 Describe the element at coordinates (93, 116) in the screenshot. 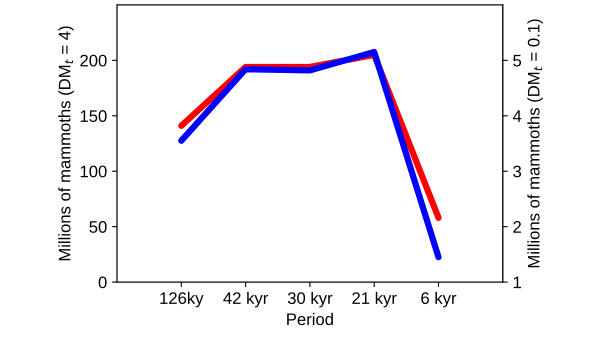

I see `y-tick-label: 150` at that location.